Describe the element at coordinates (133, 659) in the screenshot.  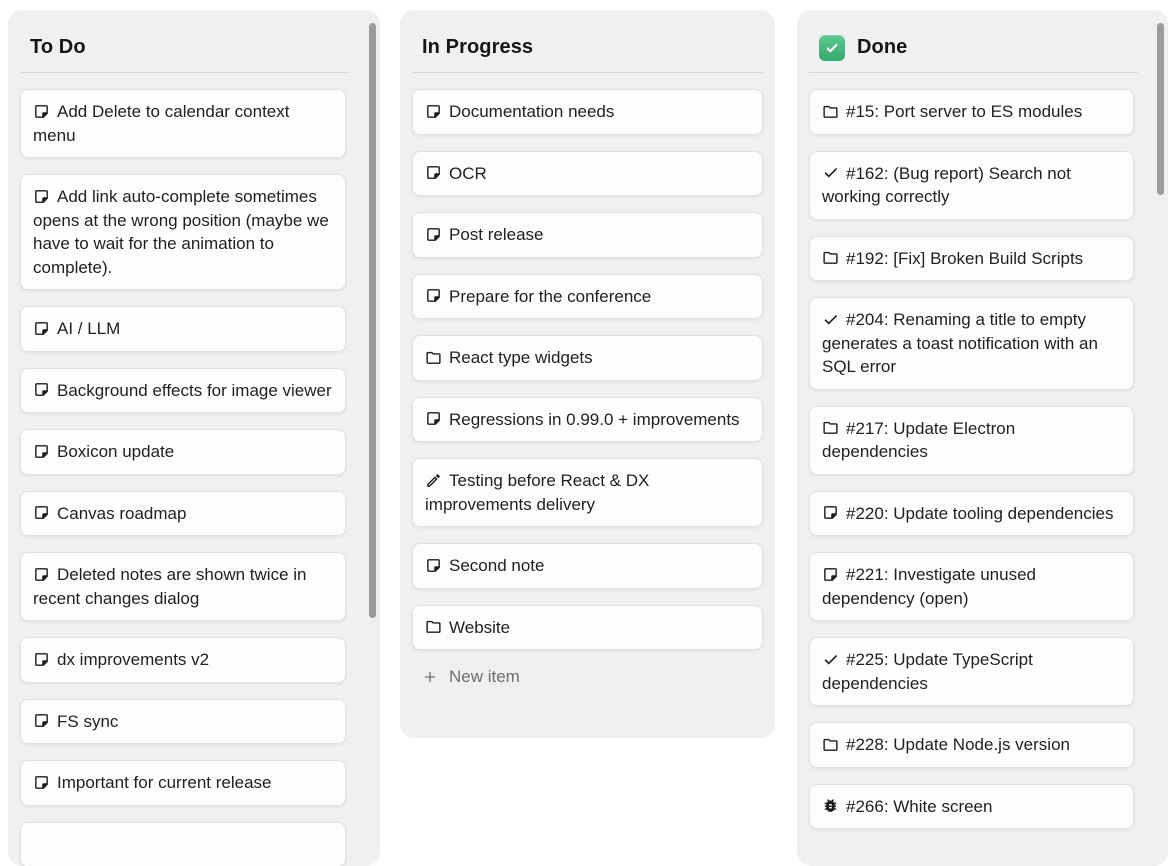
I see `card-title: dx improvements v2` at that location.